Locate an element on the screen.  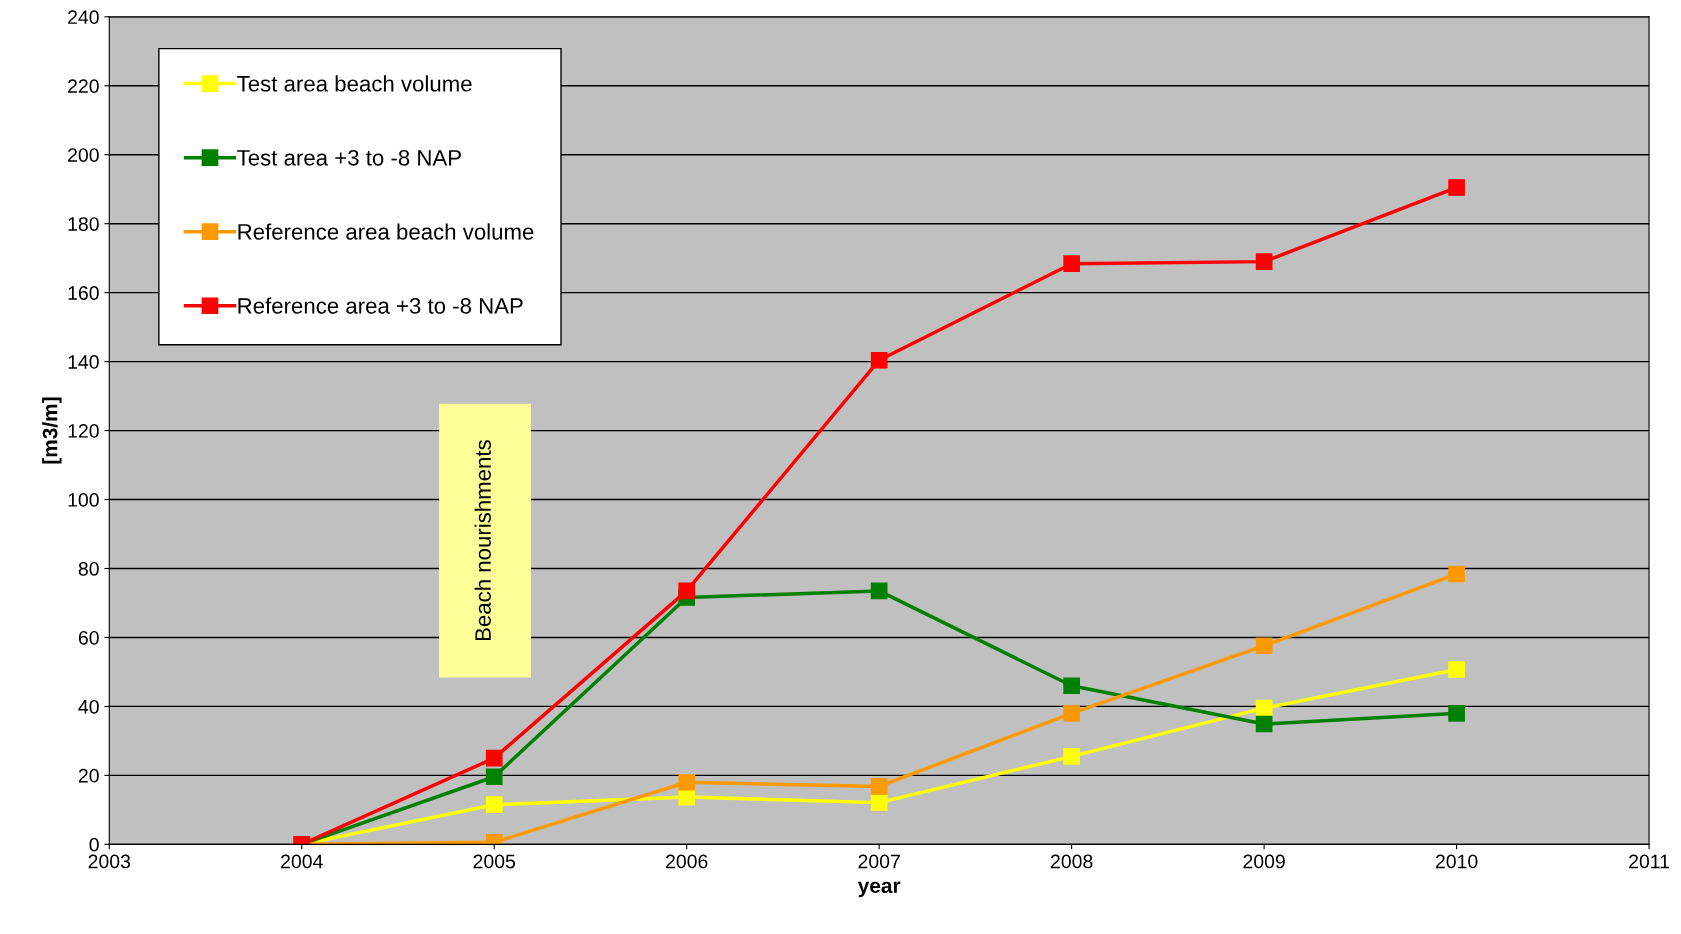
x-axis-title: year is located at coordinates (879, 889).